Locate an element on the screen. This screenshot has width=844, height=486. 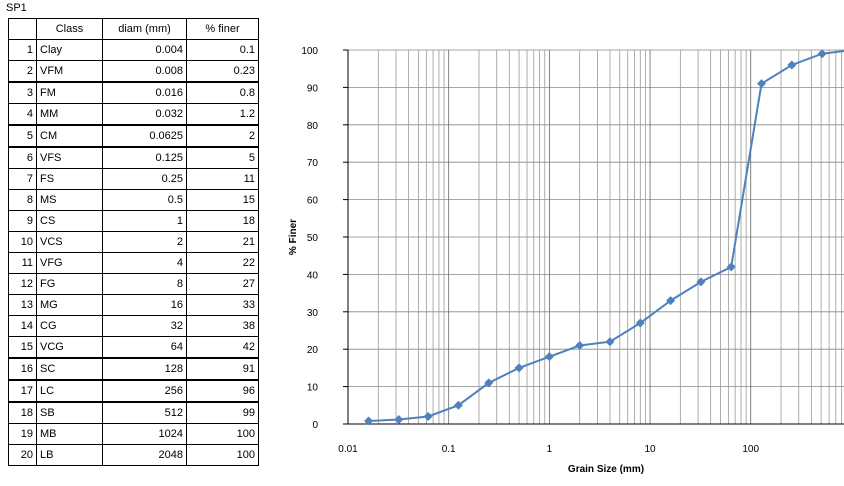
row-diam: 4 is located at coordinates (144, 263).